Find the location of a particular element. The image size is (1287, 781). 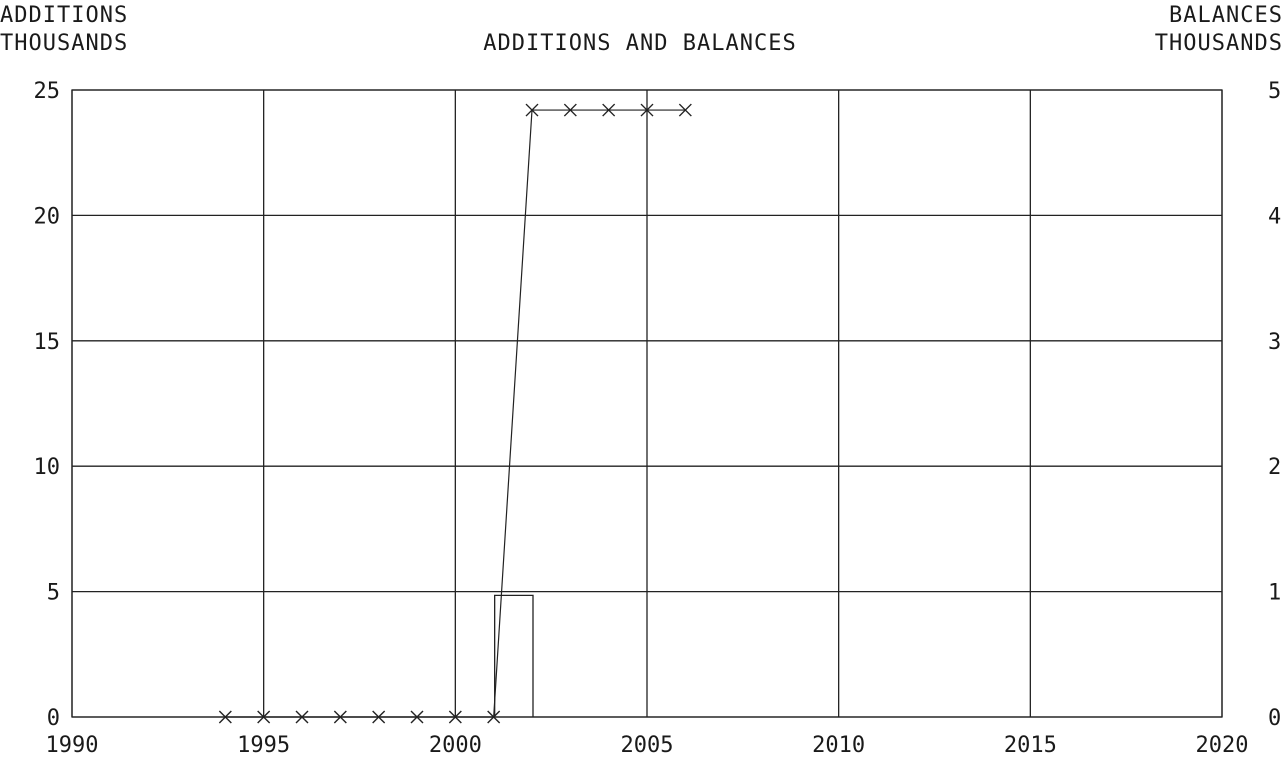

y-left-tick-label: 10 is located at coordinates (47, 467).